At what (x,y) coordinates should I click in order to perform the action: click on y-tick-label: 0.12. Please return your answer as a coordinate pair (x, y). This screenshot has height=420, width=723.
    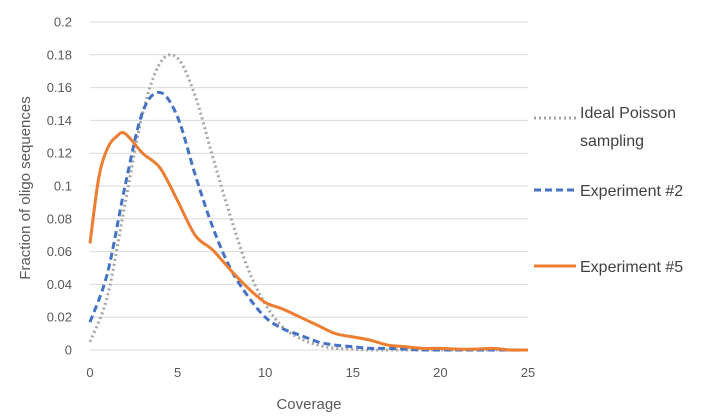
    Looking at the image, I should click on (59, 153).